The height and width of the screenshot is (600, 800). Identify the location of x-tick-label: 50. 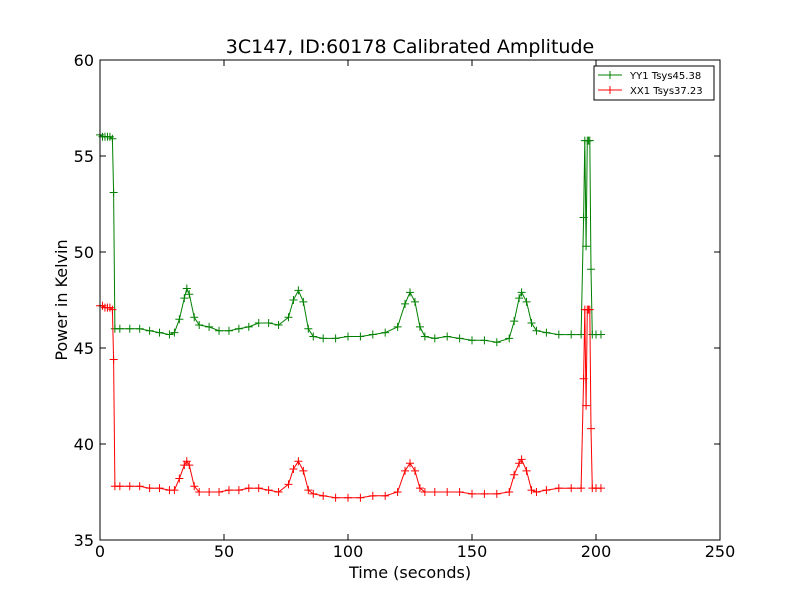
(224, 551).